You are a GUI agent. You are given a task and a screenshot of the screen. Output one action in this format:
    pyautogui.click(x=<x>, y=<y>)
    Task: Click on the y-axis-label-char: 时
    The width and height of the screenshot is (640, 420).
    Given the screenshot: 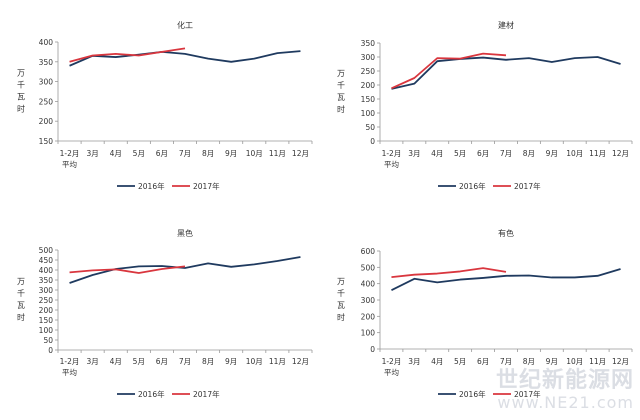 What is the action you would take?
    pyautogui.click(x=21, y=109)
    